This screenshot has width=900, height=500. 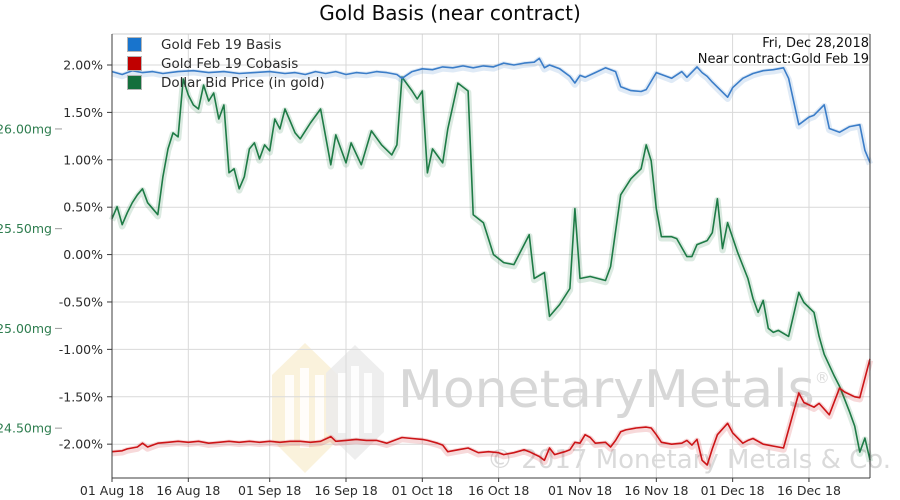 I want to click on percent-tick-label: 2.00%, so click(x=83, y=64).